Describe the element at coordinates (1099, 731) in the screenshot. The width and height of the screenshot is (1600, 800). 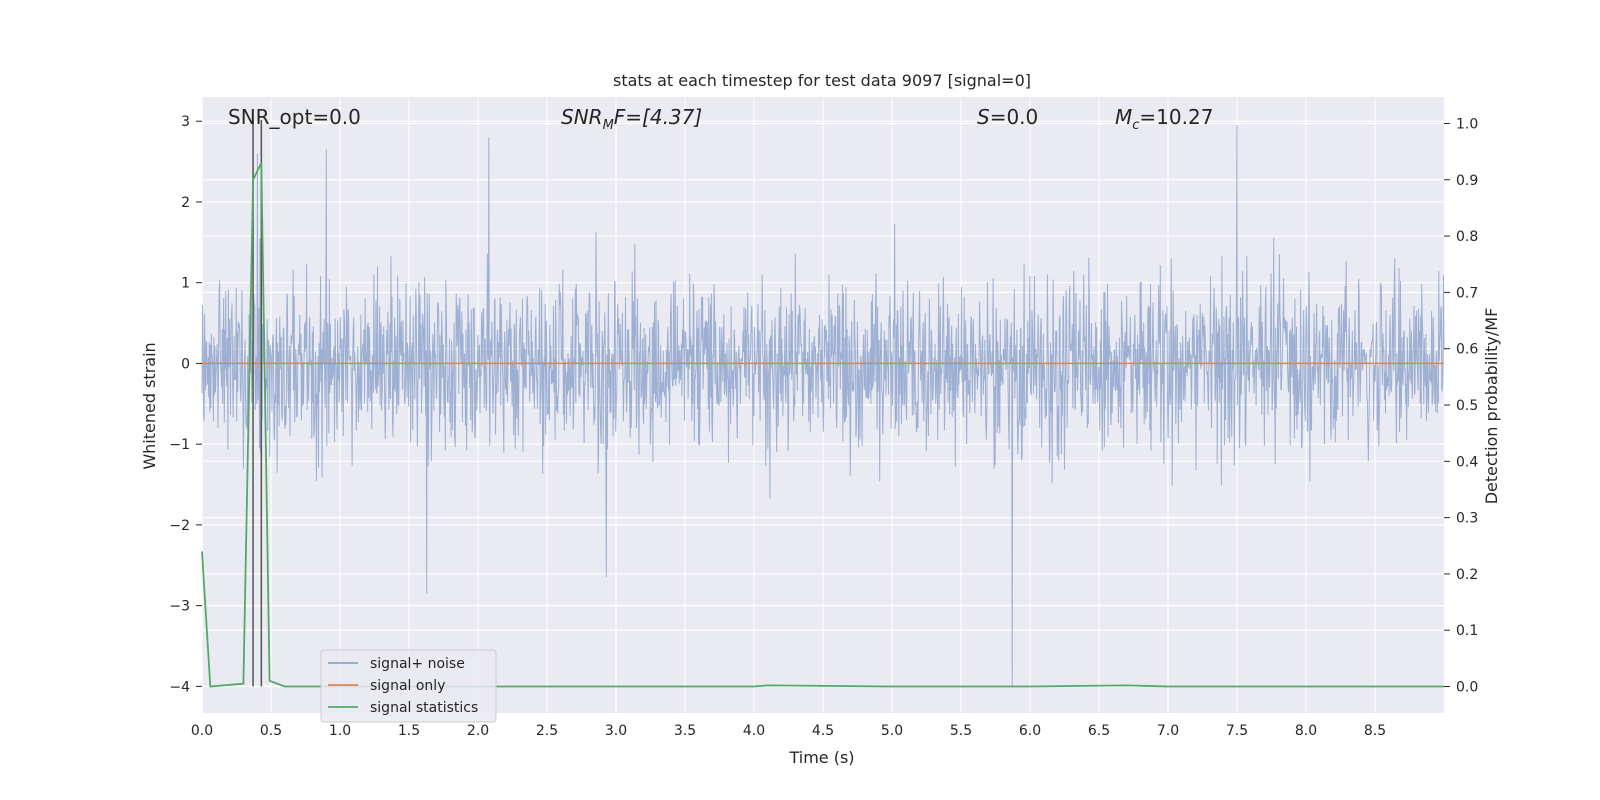
I see `x-tick-label: 6.5` at that location.